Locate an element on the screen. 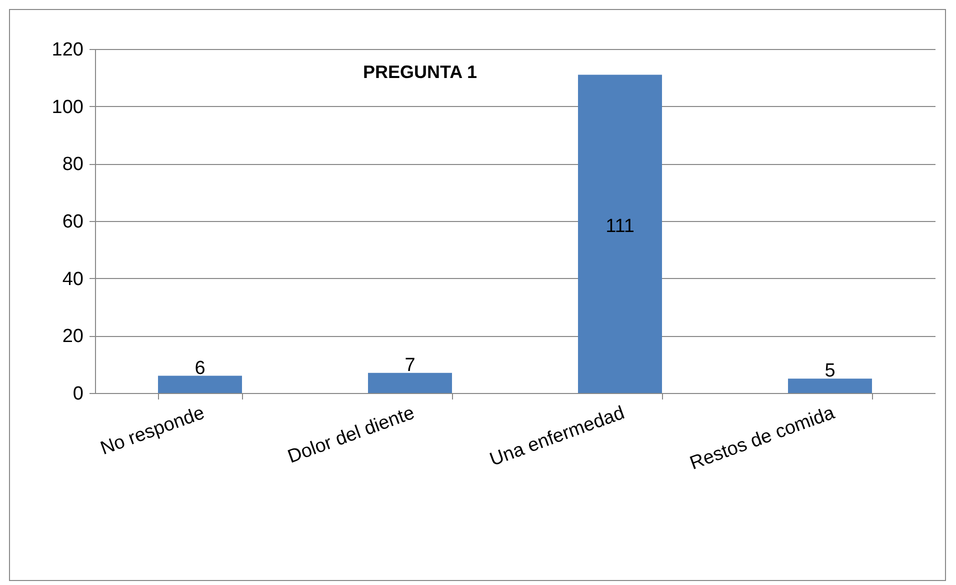 The height and width of the screenshot is (585, 956). data-label: 6 is located at coordinates (200, 368).